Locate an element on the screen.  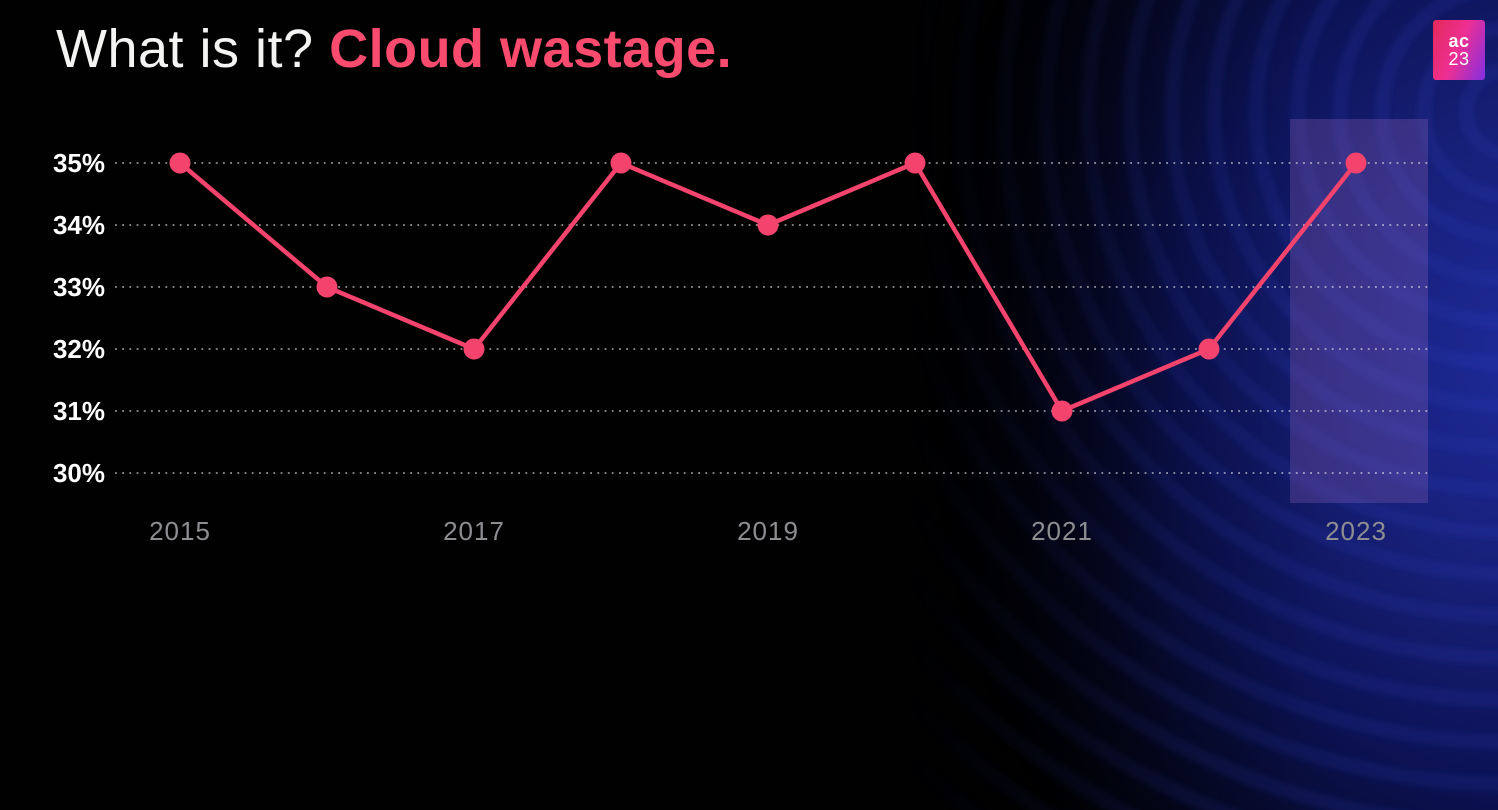
y-axis-tick-label: 30% is located at coordinates (79, 473).